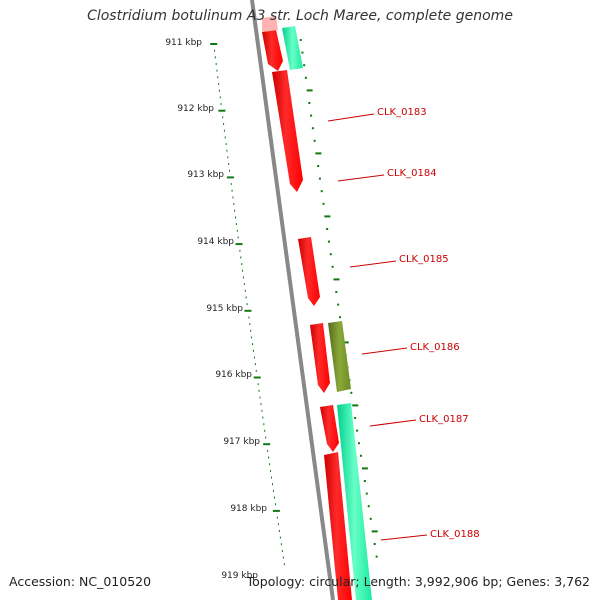  Describe the element at coordinates (205, 175) in the screenshot. I see `scale-label: 913 kbp` at that location.